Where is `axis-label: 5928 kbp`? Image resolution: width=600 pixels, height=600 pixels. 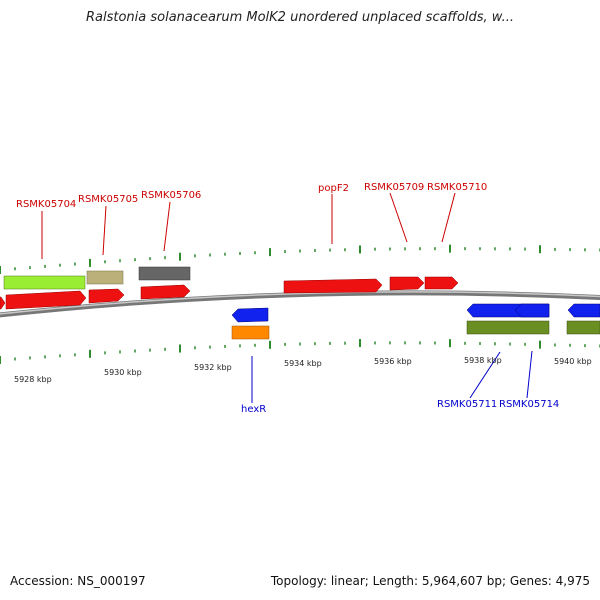 axis-label: 5928 kbp is located at coordinates (33, 379).